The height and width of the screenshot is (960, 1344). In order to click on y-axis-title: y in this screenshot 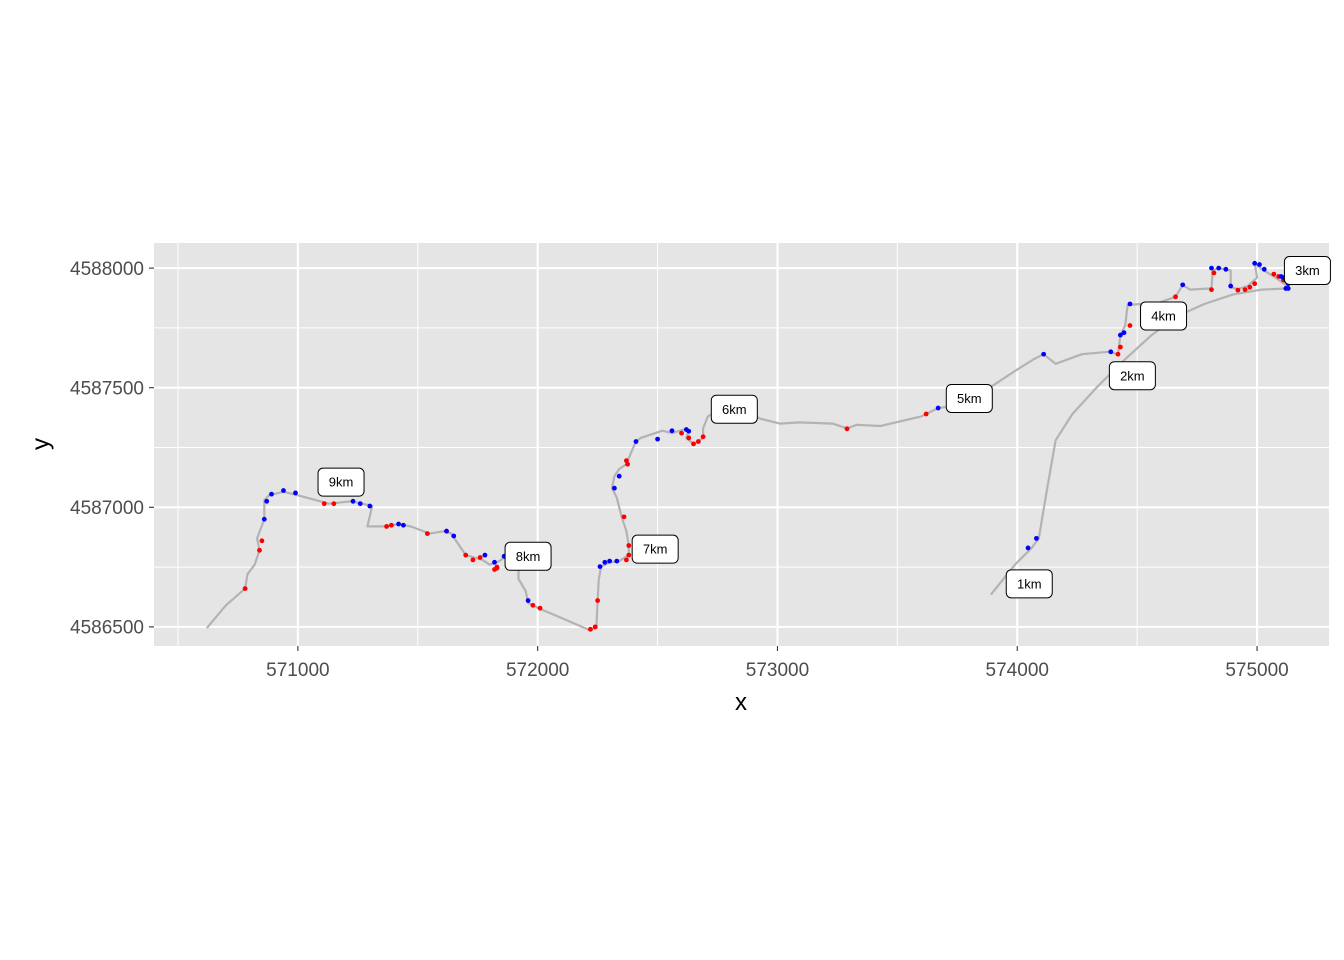, I will do `click(40, 444)`.